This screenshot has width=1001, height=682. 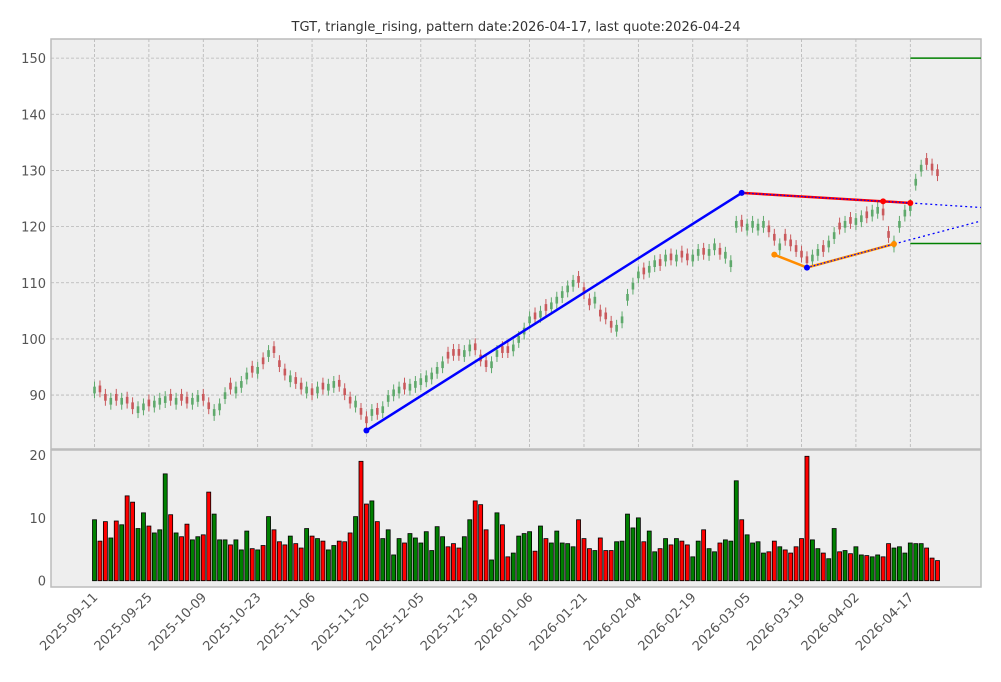 I want to click on pivot-point, so click(x=910, y=203).